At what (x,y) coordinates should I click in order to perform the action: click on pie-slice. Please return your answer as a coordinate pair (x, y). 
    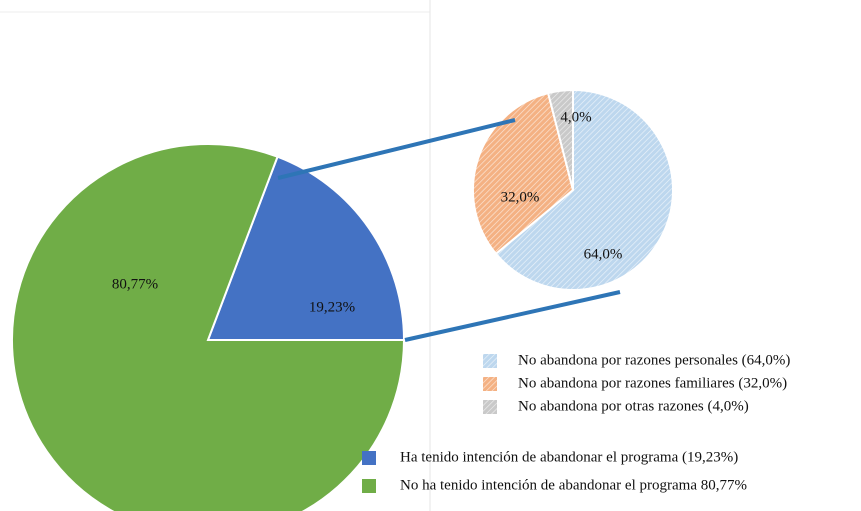
    Looking at the image, I should click on (306, 248).